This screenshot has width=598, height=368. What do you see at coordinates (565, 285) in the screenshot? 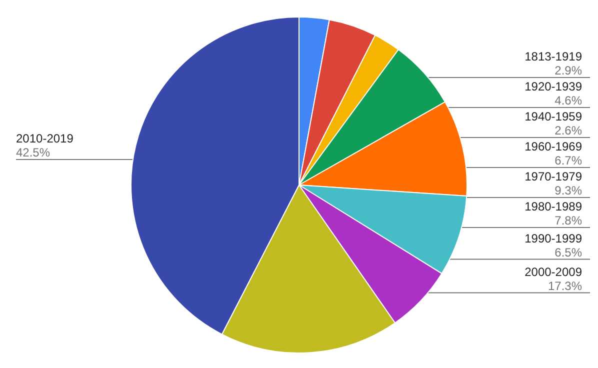
I see `data-label: 17.3%` at bounding box center [565, 285].